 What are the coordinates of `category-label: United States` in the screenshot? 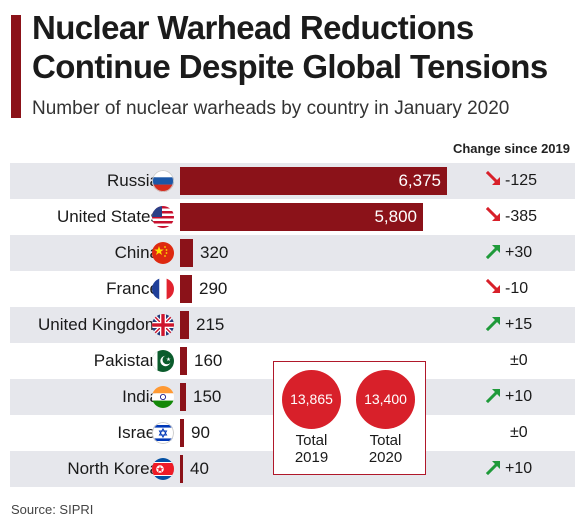 It's located at (107, 216).